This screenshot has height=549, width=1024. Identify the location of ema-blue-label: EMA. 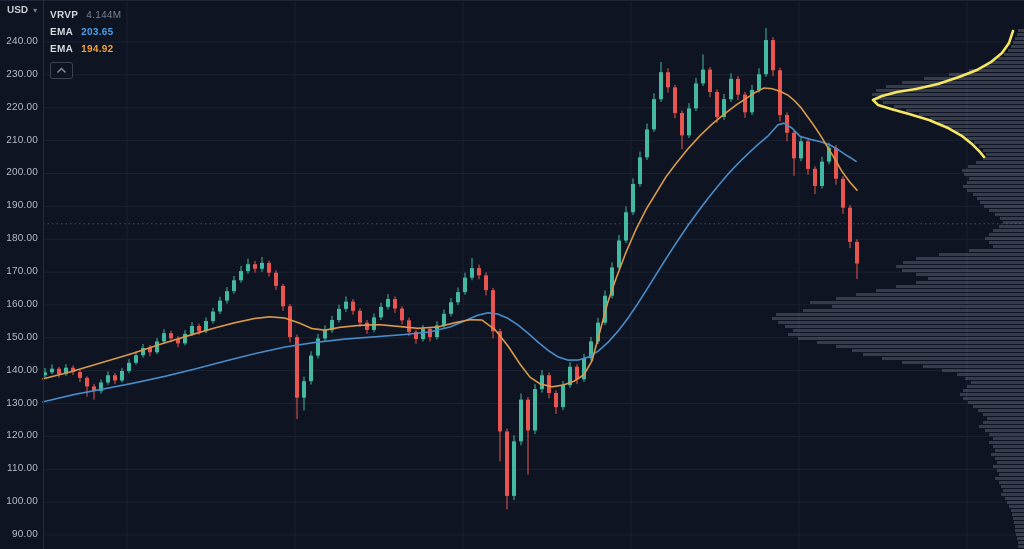
(62, 32).